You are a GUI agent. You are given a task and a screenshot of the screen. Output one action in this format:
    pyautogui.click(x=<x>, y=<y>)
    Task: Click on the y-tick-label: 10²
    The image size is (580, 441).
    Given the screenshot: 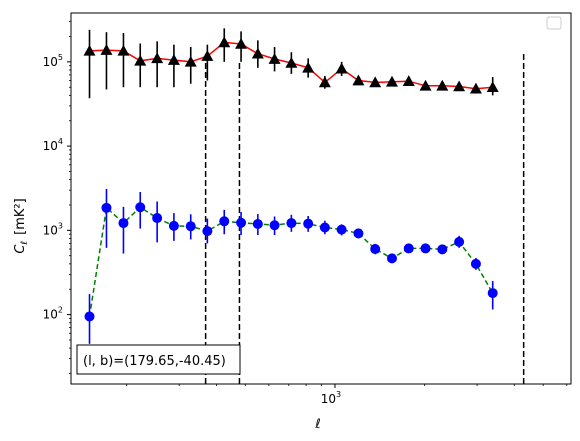 What is the action you would take?
    pyautogui.click(x=53, y=314)
    